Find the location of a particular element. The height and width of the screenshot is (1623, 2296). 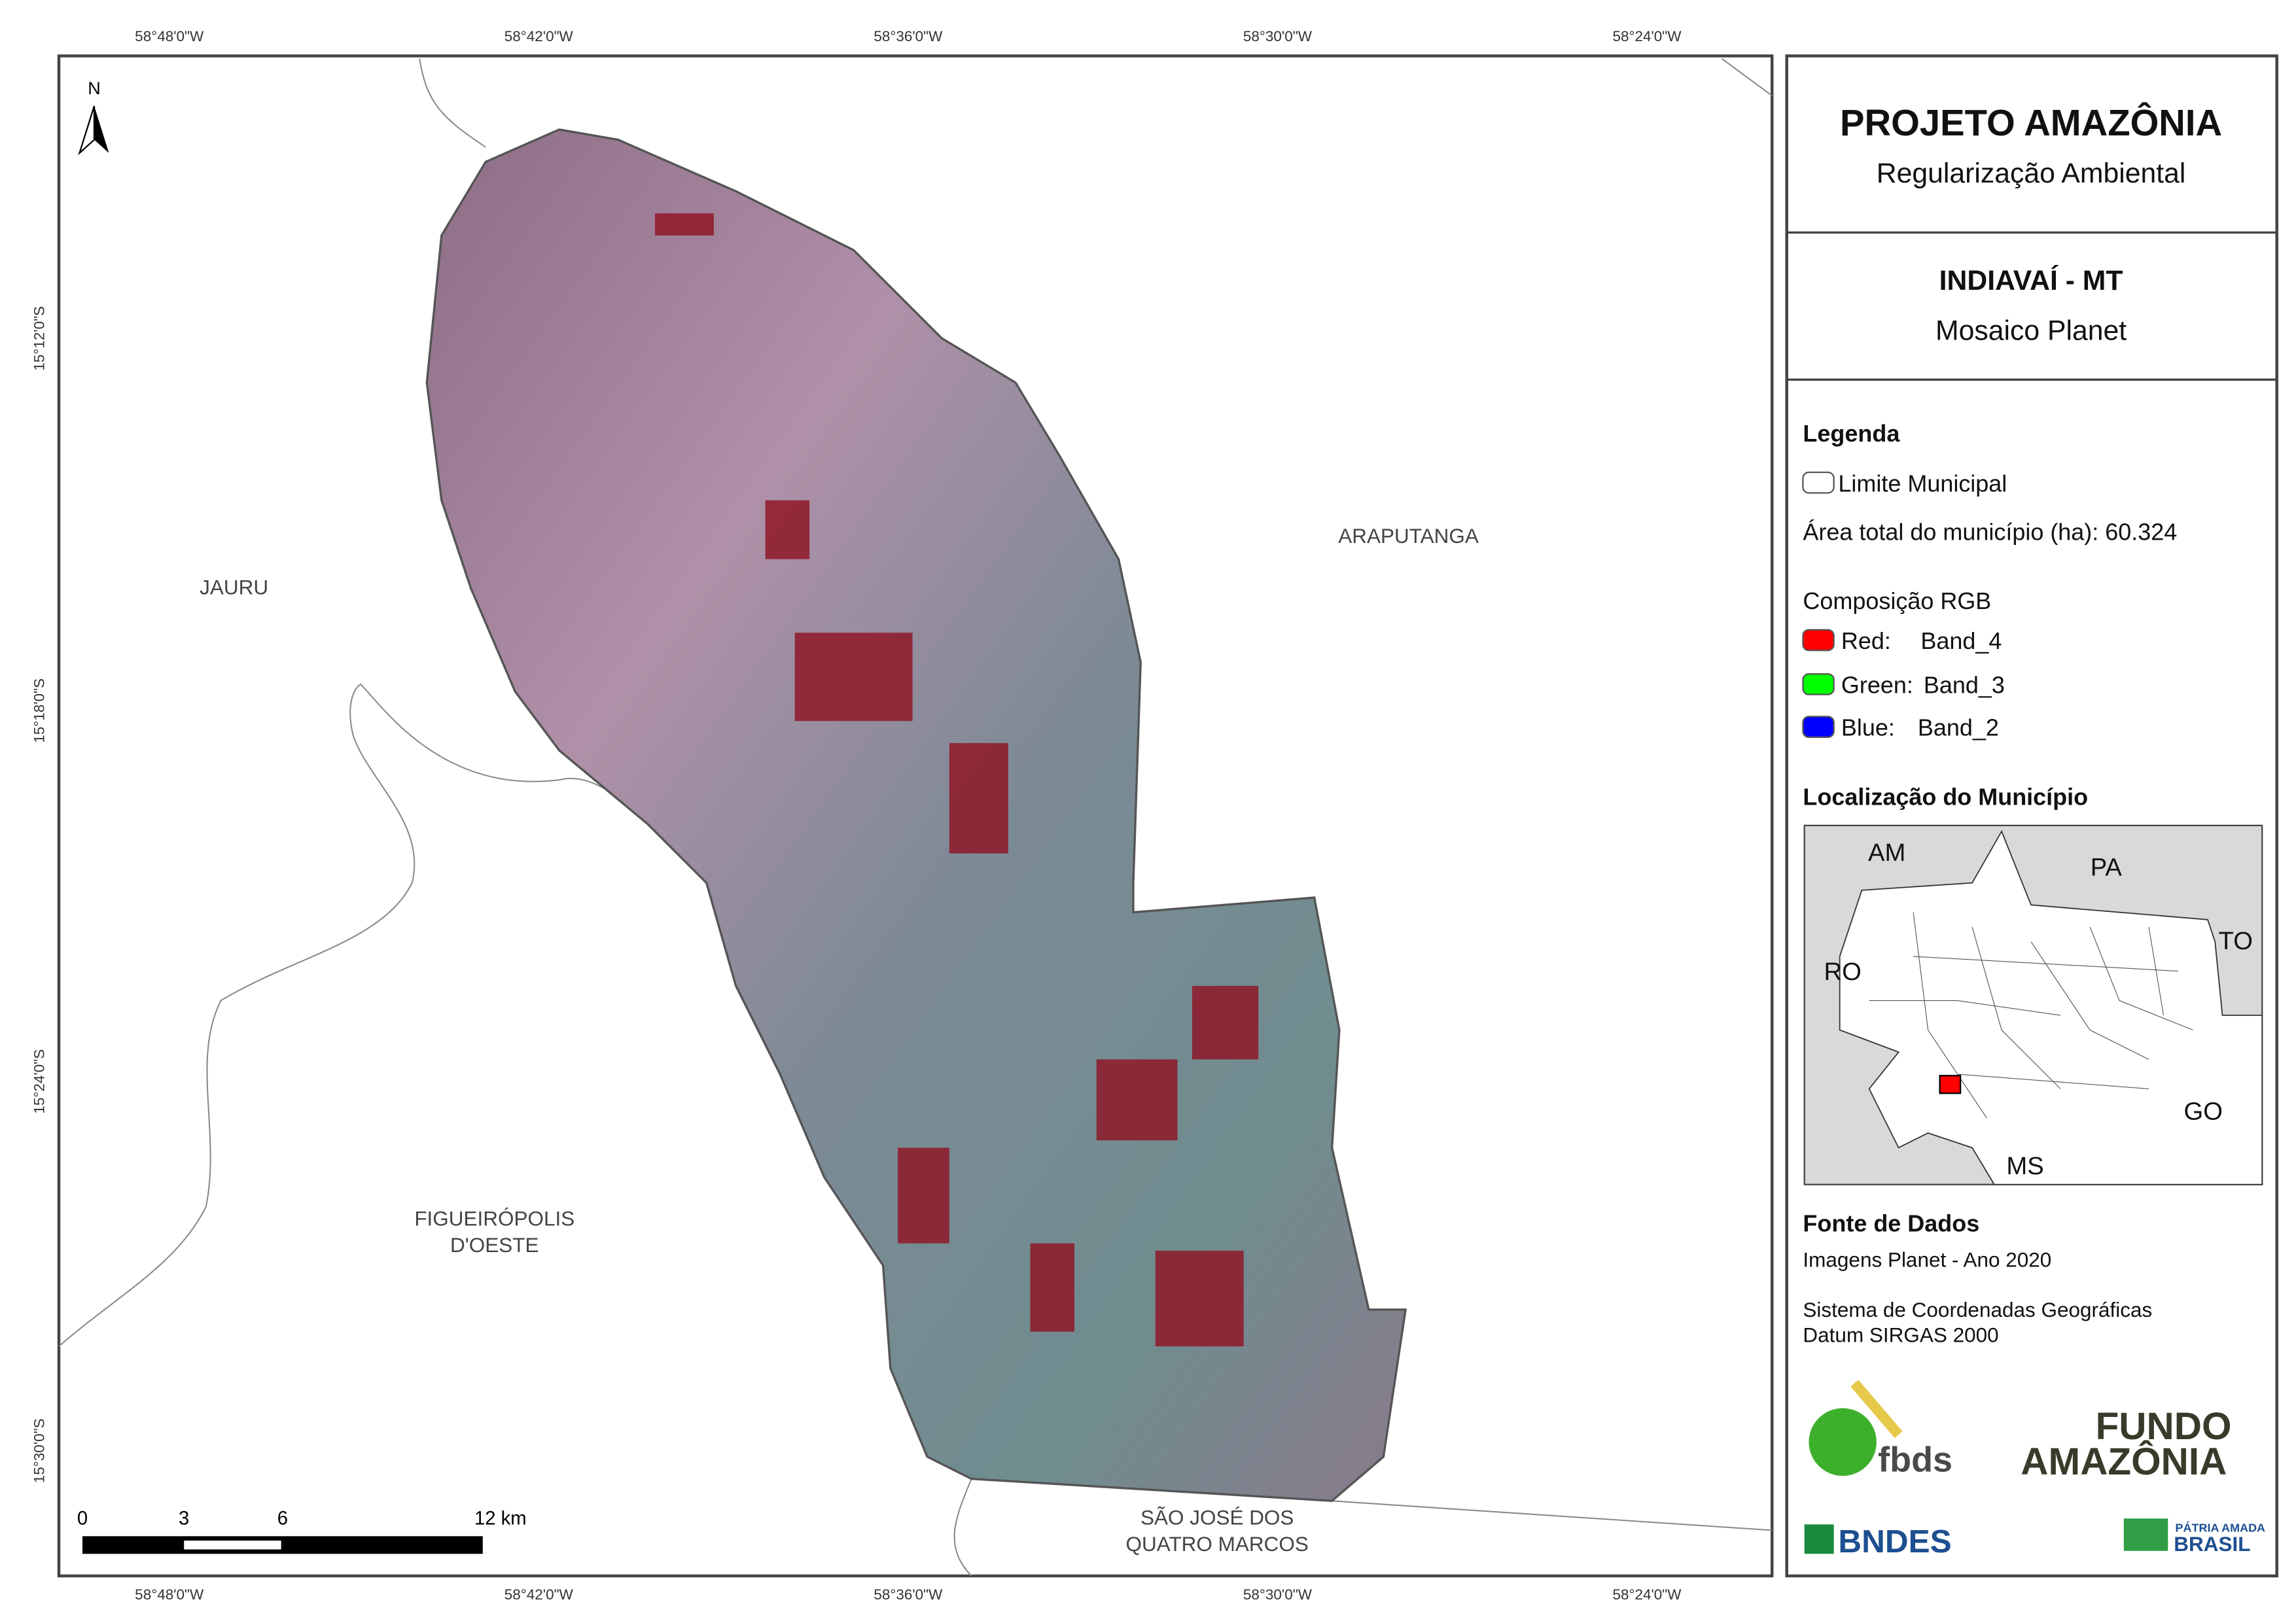

state-label: PA is located at coordinates (2107, 867).